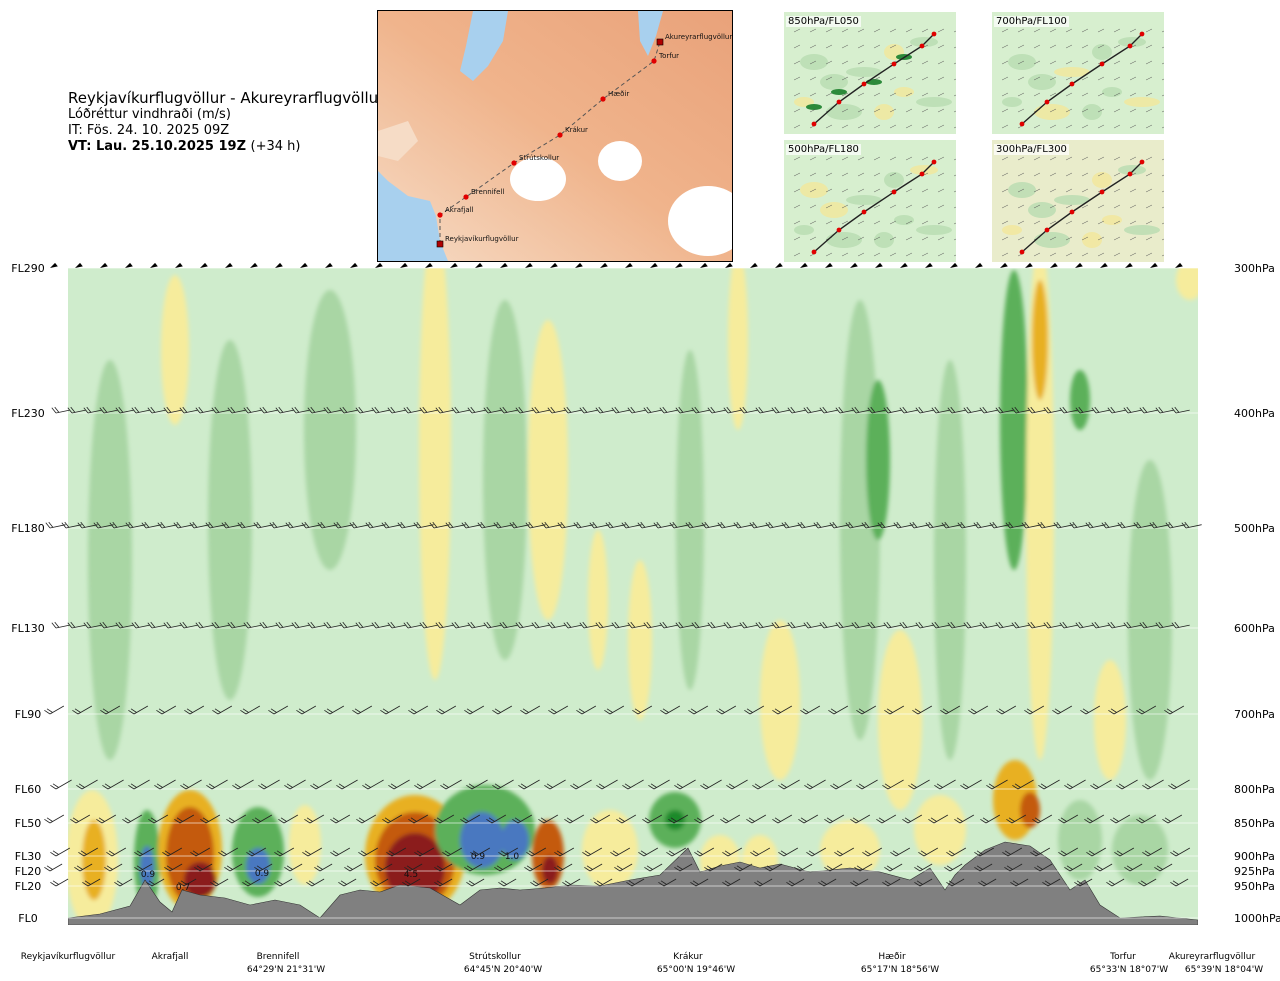  What do you see at coordinates (839, 102) in the screenshot?
I see `mini-map-waypoint` at bounding box center [839, 102].